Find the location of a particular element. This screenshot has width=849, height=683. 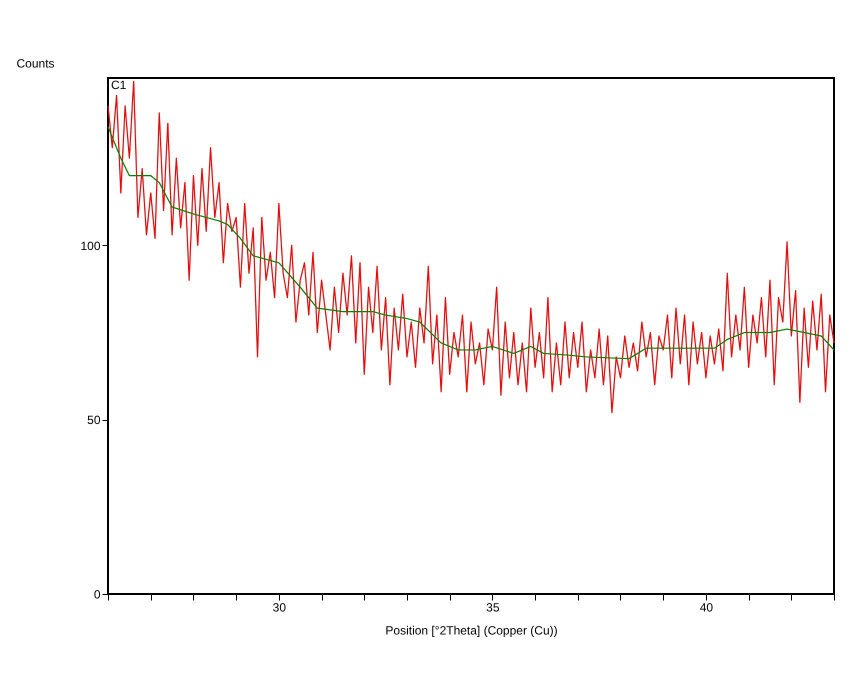

y-tick-label: 100 is located at coordinates (90, 245).